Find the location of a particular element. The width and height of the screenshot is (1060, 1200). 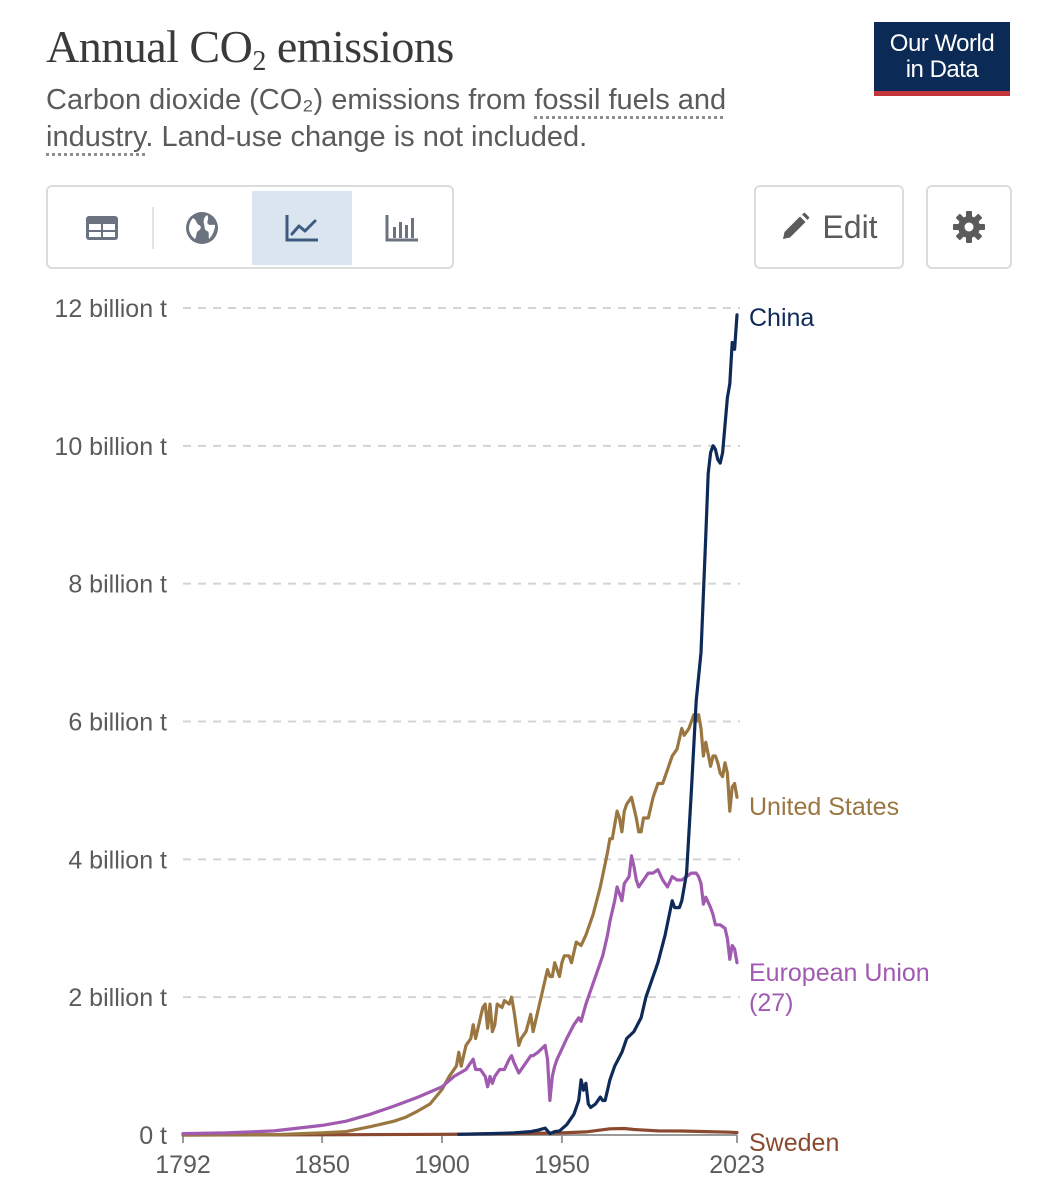

owid-logo: Our World in Data is located at coordinates (942, 59).